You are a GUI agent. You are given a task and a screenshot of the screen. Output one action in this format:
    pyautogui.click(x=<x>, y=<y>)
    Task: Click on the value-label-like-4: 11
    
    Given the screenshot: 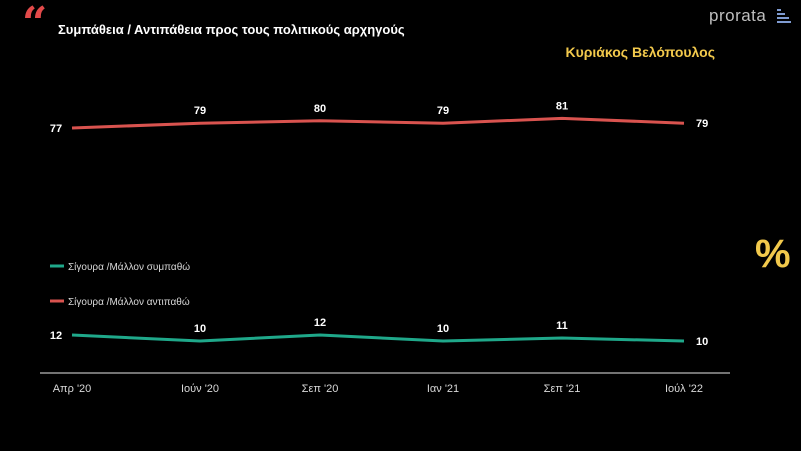 What is the action you would take?
    pyautogui.click(x=562, y=326)
    